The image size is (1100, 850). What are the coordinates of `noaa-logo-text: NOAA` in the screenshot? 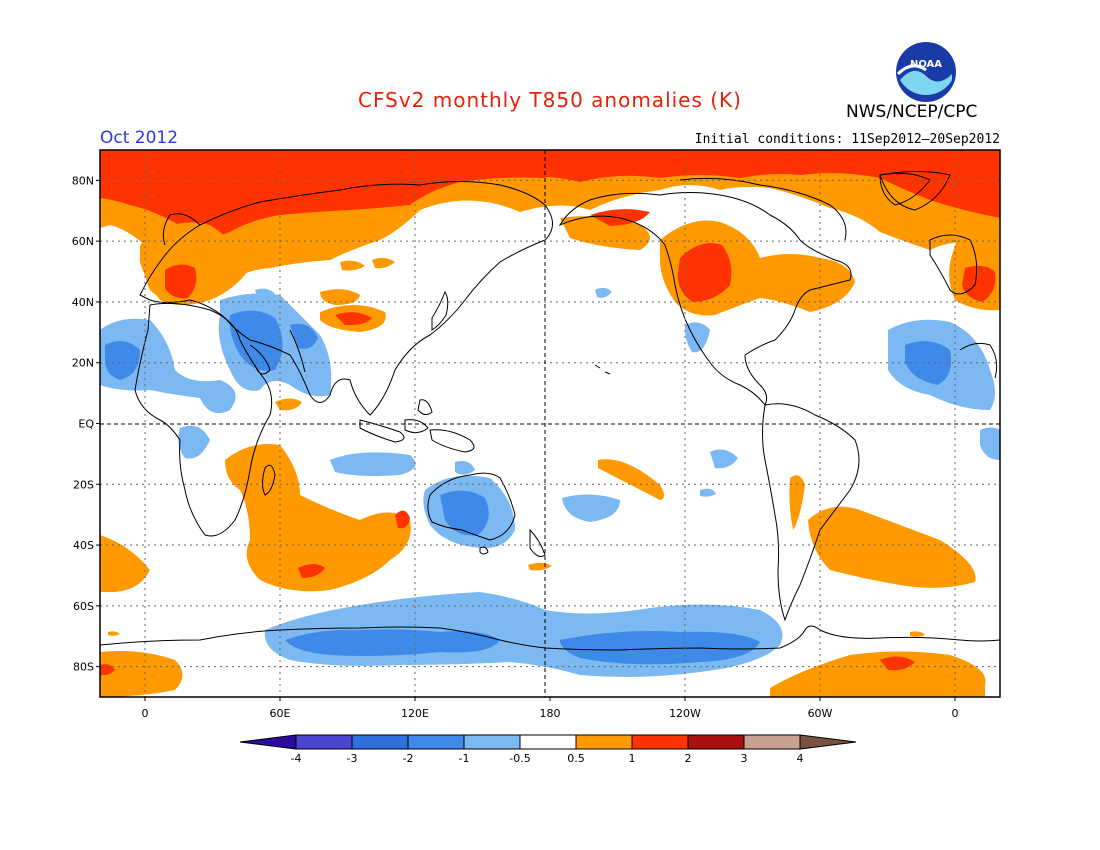 It's located at (926, 64).